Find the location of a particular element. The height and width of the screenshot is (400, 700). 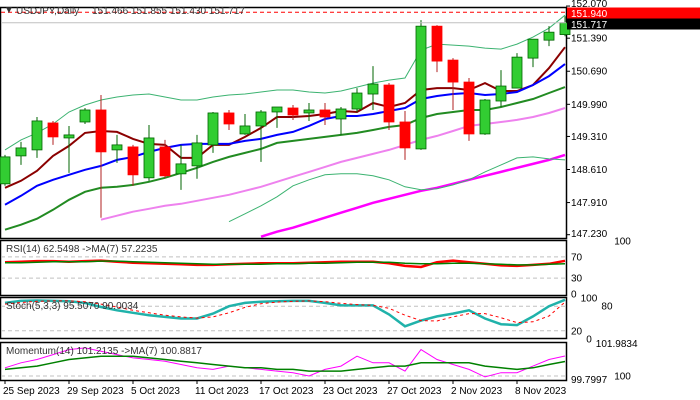

y-tick-label: 70 is located at coordinates (577, 257).